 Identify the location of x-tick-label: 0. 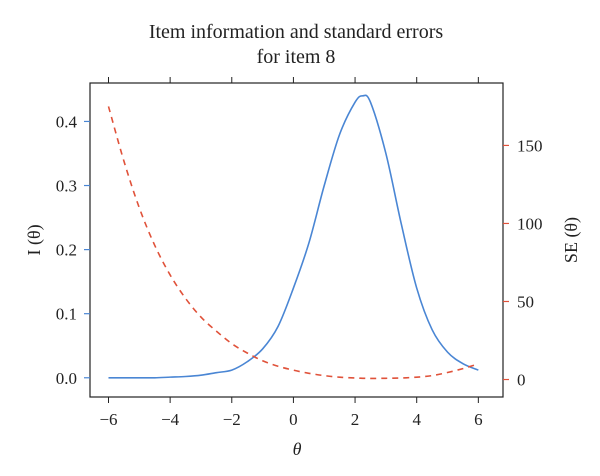
(293, 419).